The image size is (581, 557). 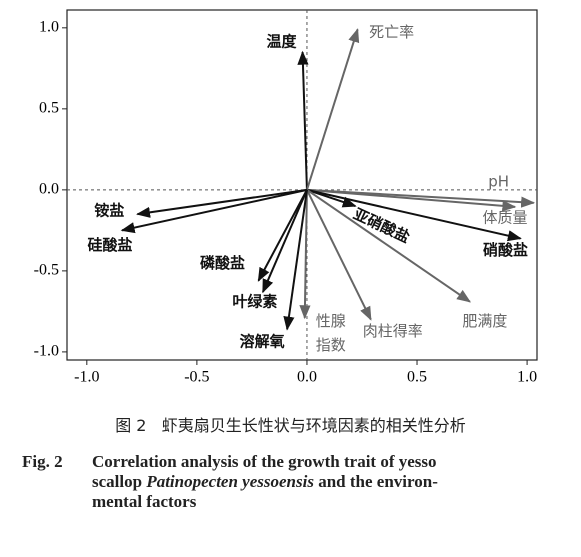 I want to click on x-tick-label: 0.5, so click(x=417, y=377).